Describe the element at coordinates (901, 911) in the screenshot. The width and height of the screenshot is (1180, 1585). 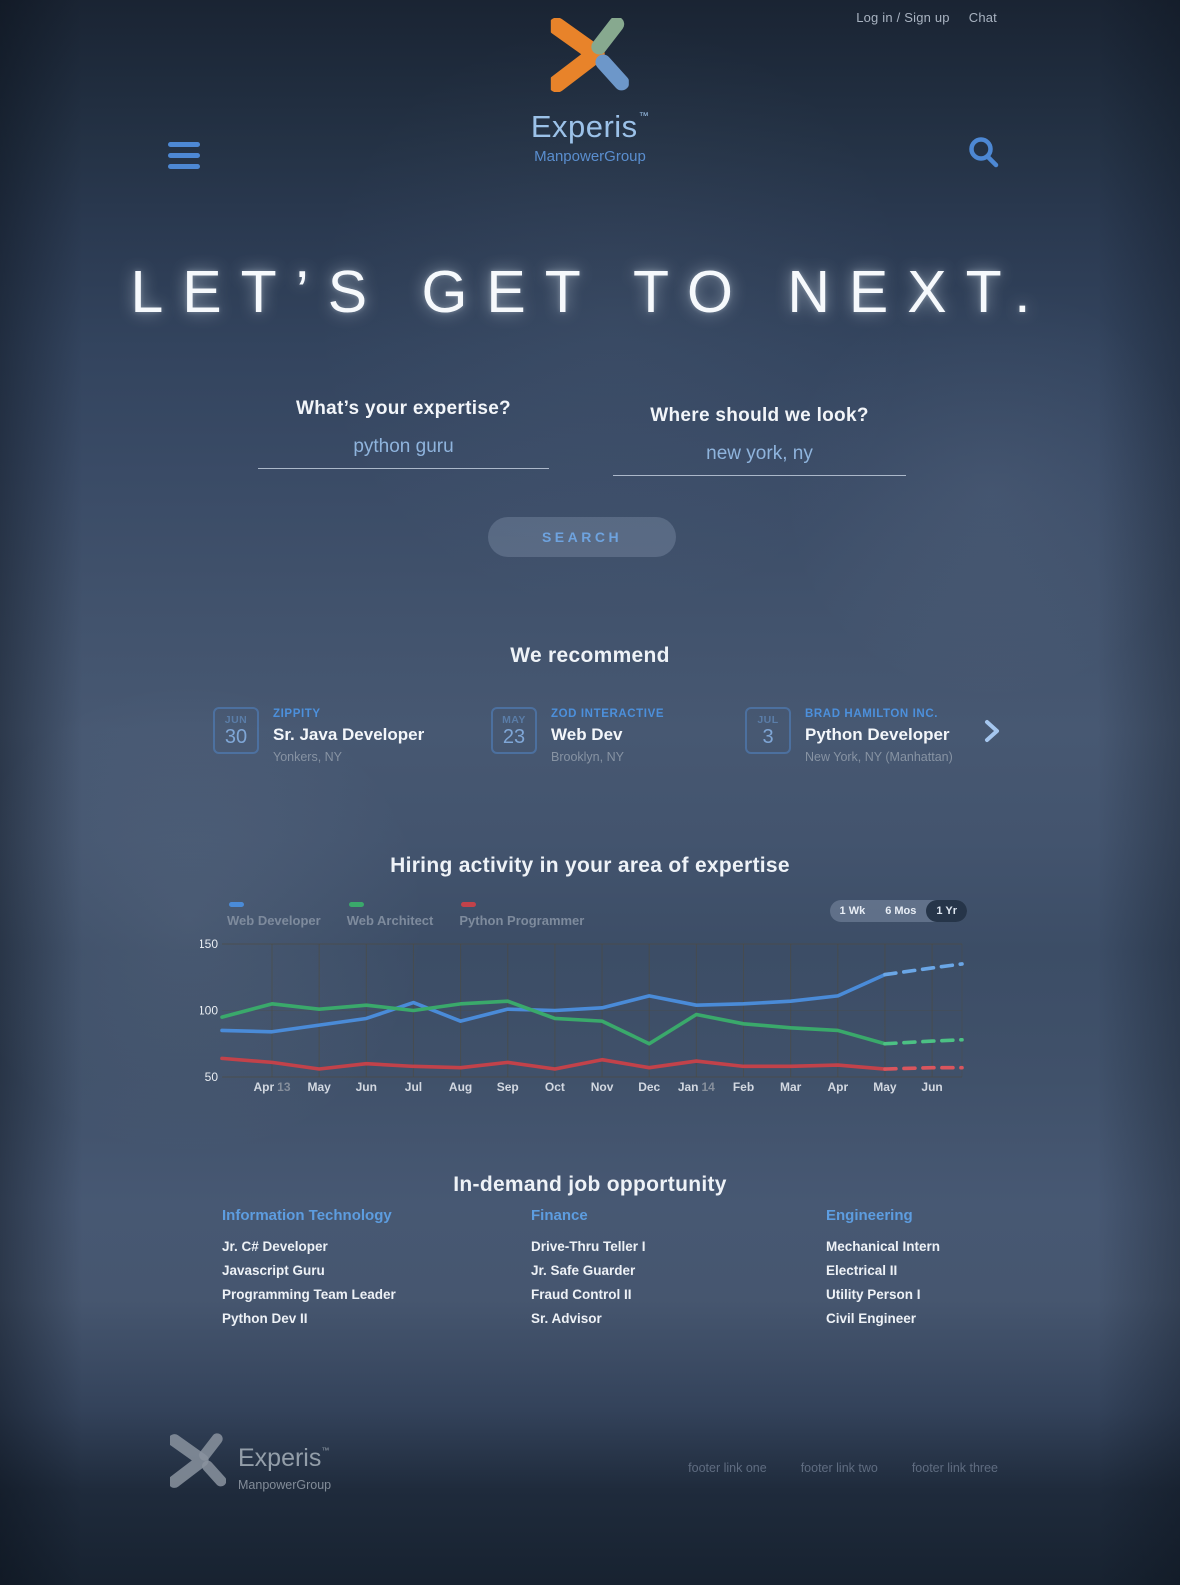
I see `range-6mos-button: 6 Mos` at that location.